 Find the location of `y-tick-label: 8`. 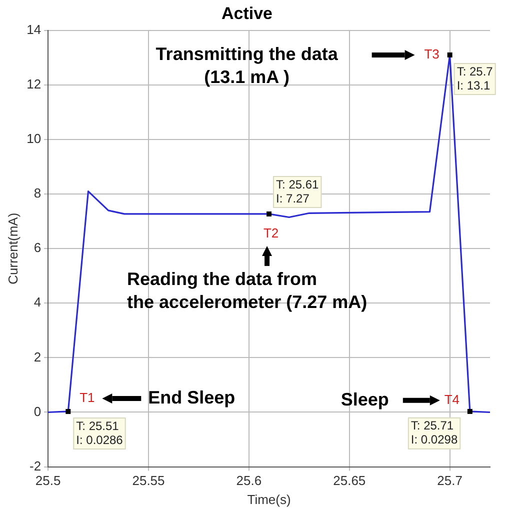

y-tick-label: 8 is located at coordinates (38, 193).